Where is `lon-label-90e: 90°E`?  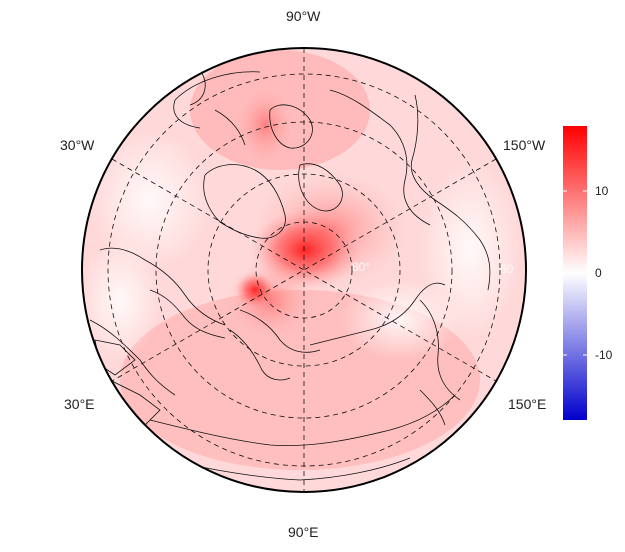
lon-label-90e: 90°E is located at coordinates (303, 532).